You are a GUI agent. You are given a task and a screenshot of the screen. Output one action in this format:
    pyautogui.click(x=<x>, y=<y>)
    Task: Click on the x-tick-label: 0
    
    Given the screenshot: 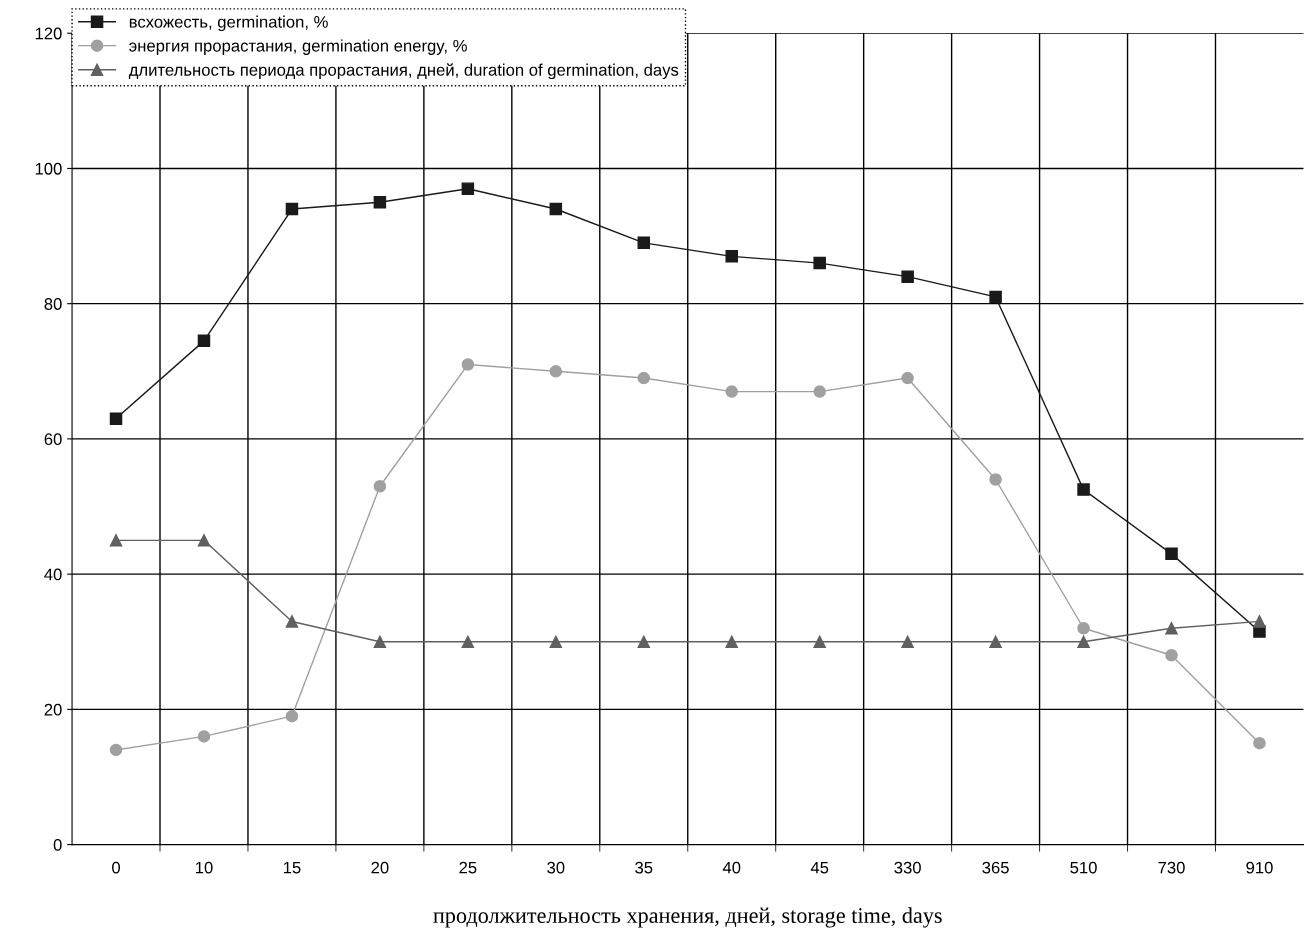 What is the action you would take?
    pyautogui.click(x=116, y=867)
    